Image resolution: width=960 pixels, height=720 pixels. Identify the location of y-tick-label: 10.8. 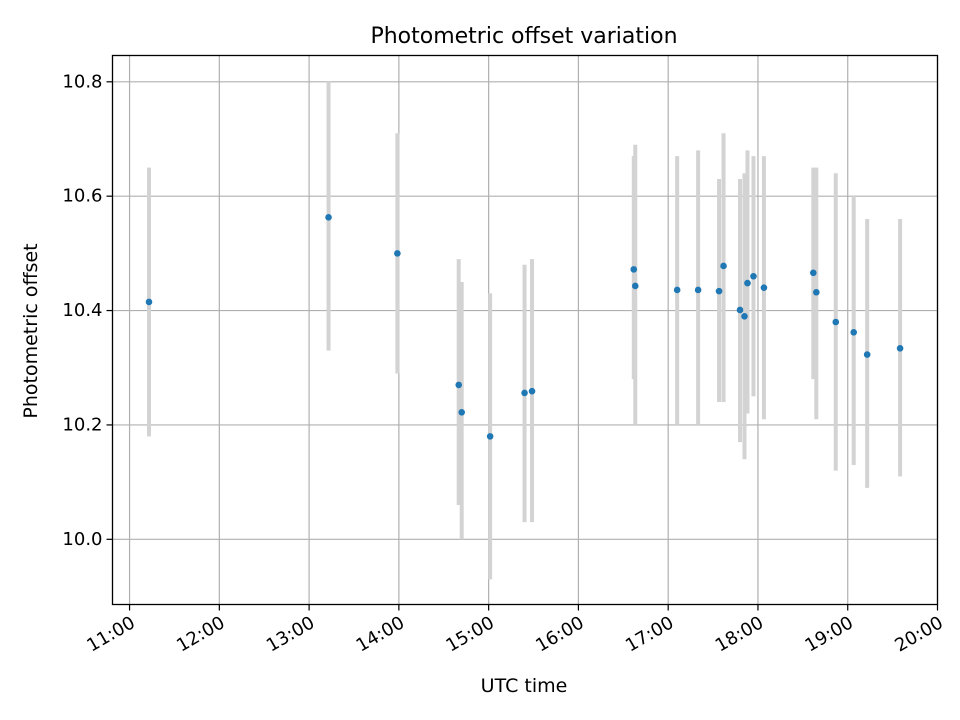
(82, 81).